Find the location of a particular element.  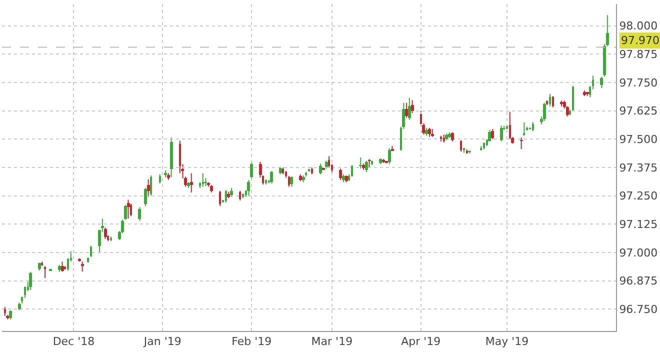

y-tick-label: 97.000 is located at coordinates (638, 253).